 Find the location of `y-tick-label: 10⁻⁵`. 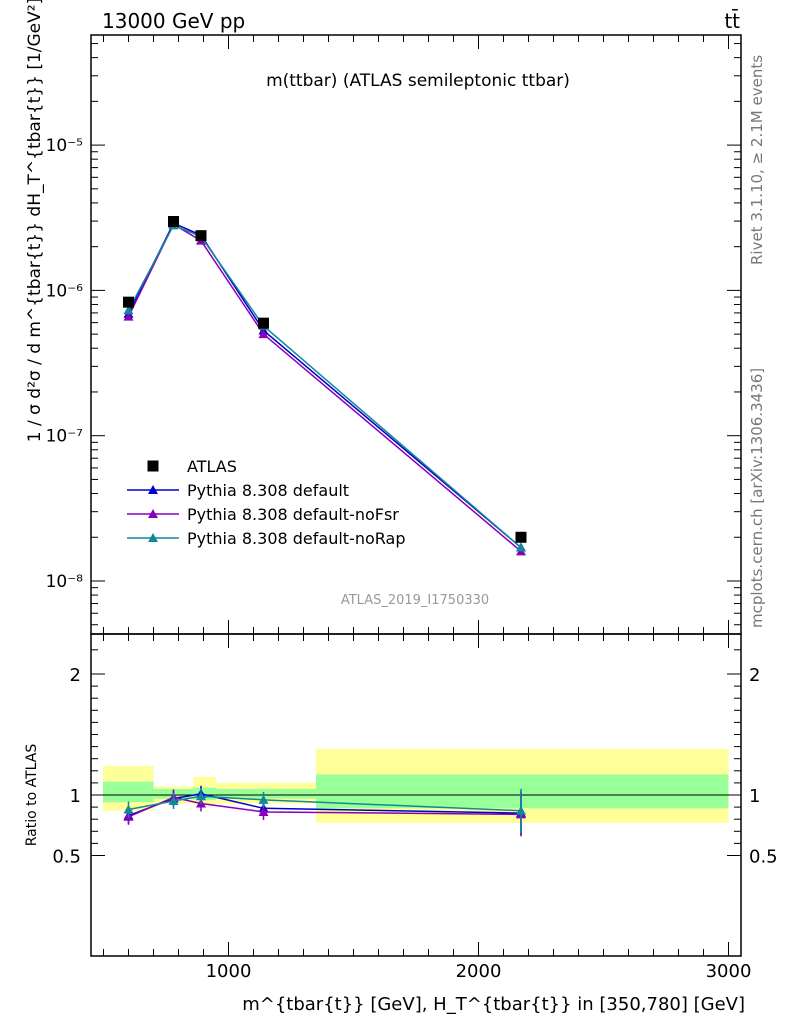

y-tick-label: 10⁻⁵ is located at coordinates (64, 146).